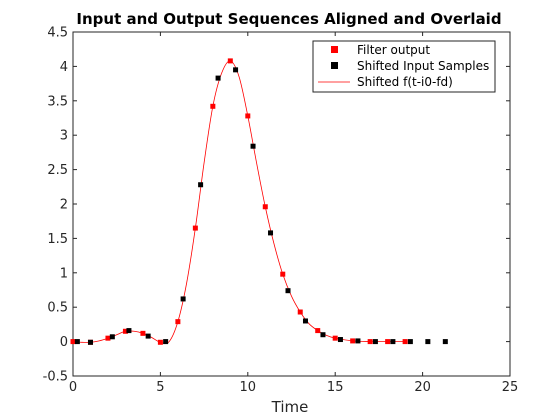  I want to click on y-tick-label: 4, so click(64, 67).